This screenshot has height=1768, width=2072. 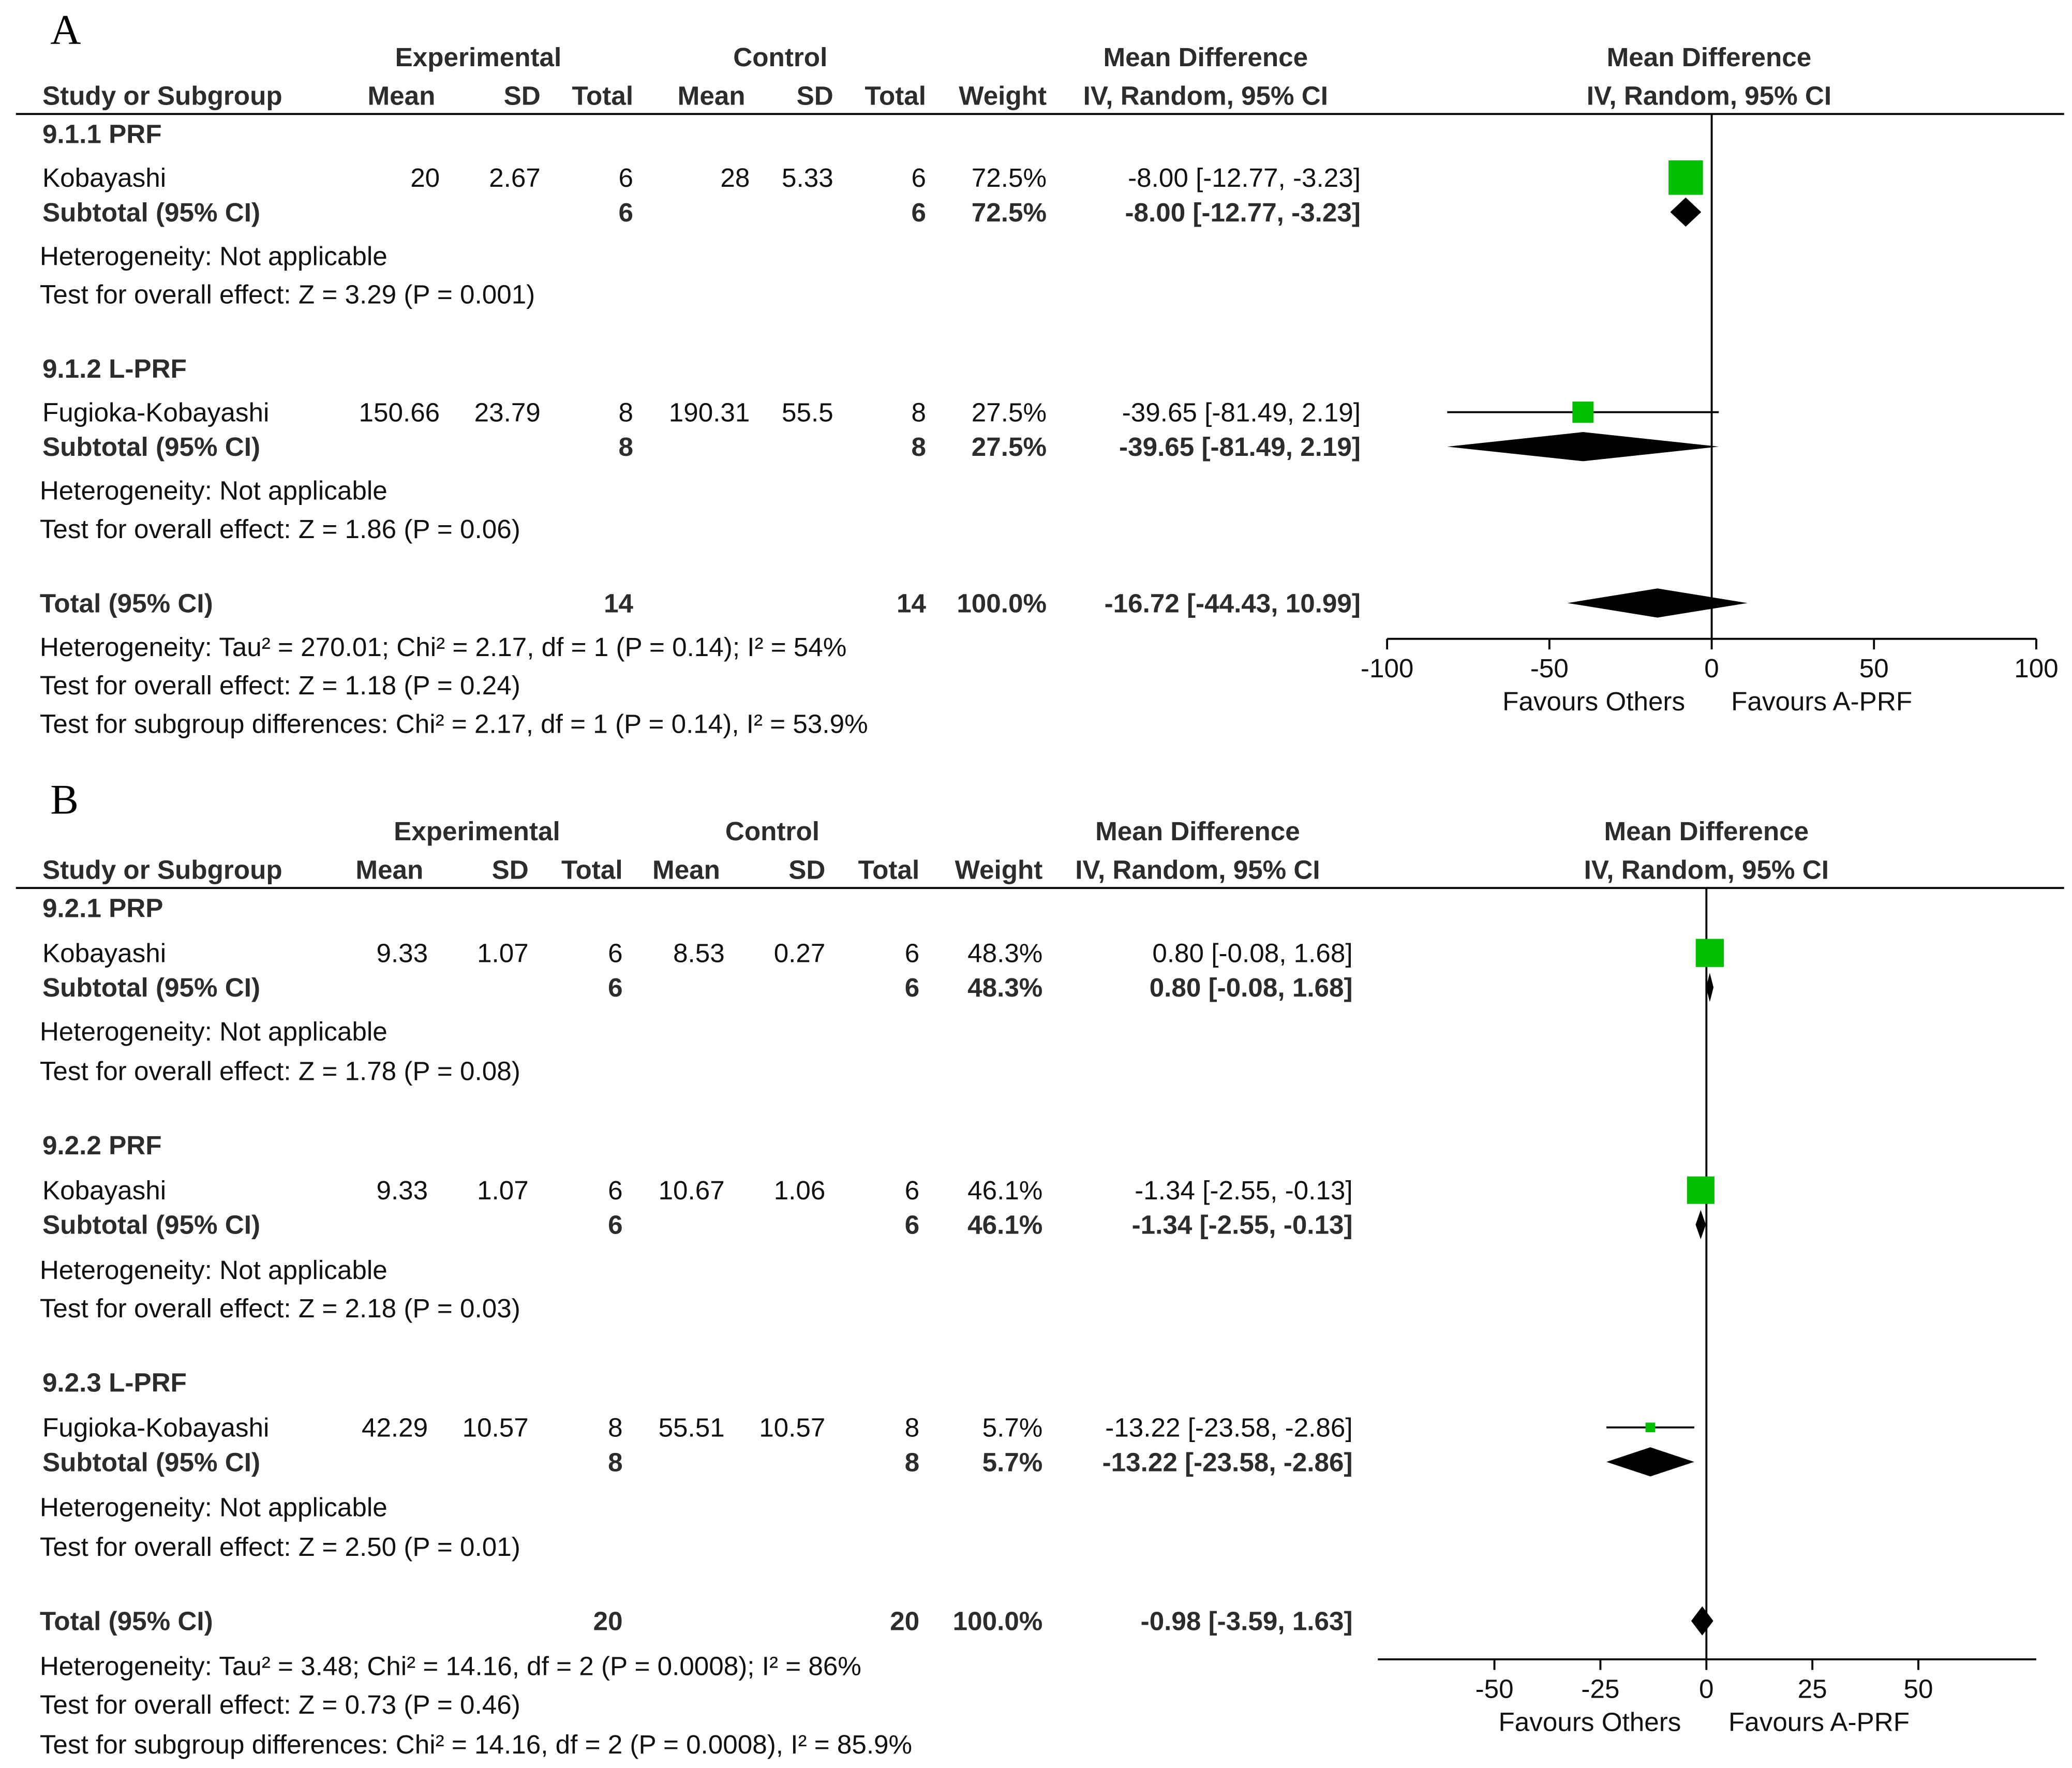 What do you see at coordinates (904, 1621) in the screenshot?
I see `total-ctl-total: 20` at bounding box center [904, 1621].